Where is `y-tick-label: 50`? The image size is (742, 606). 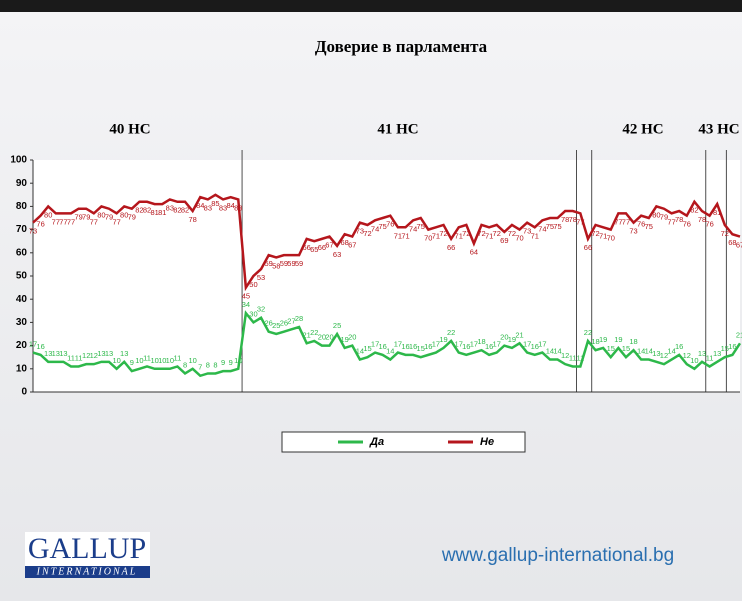 y-tick-label: 50 is located at coordinates (22, 276).